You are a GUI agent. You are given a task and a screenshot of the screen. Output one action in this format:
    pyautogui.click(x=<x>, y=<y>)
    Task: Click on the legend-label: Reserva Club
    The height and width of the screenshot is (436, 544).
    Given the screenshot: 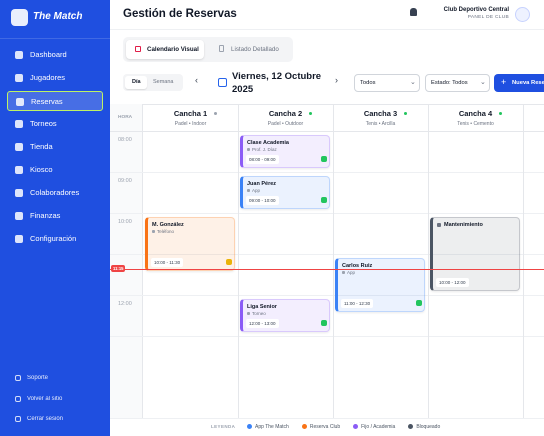 What is the action you would take?
    pyautogui.click(x=325, y=427)
    